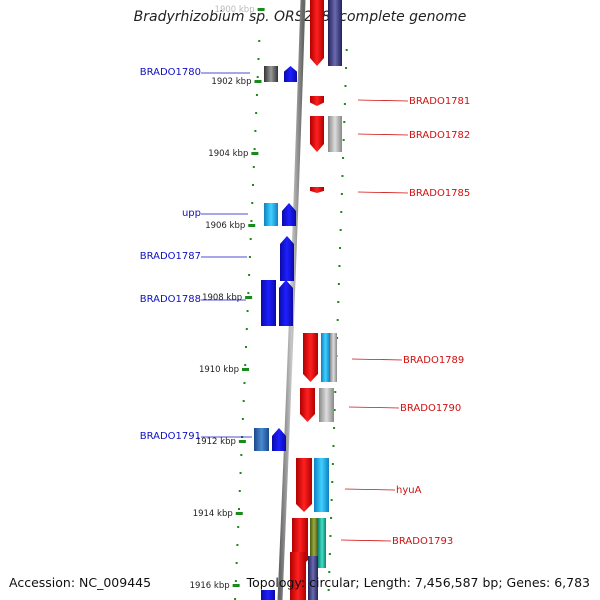 Image resolution: width=600 pixels, height=600 pixels. Describe the element at coordinates (298, 300) in the screenshot. I see `gene-layer` at that location.